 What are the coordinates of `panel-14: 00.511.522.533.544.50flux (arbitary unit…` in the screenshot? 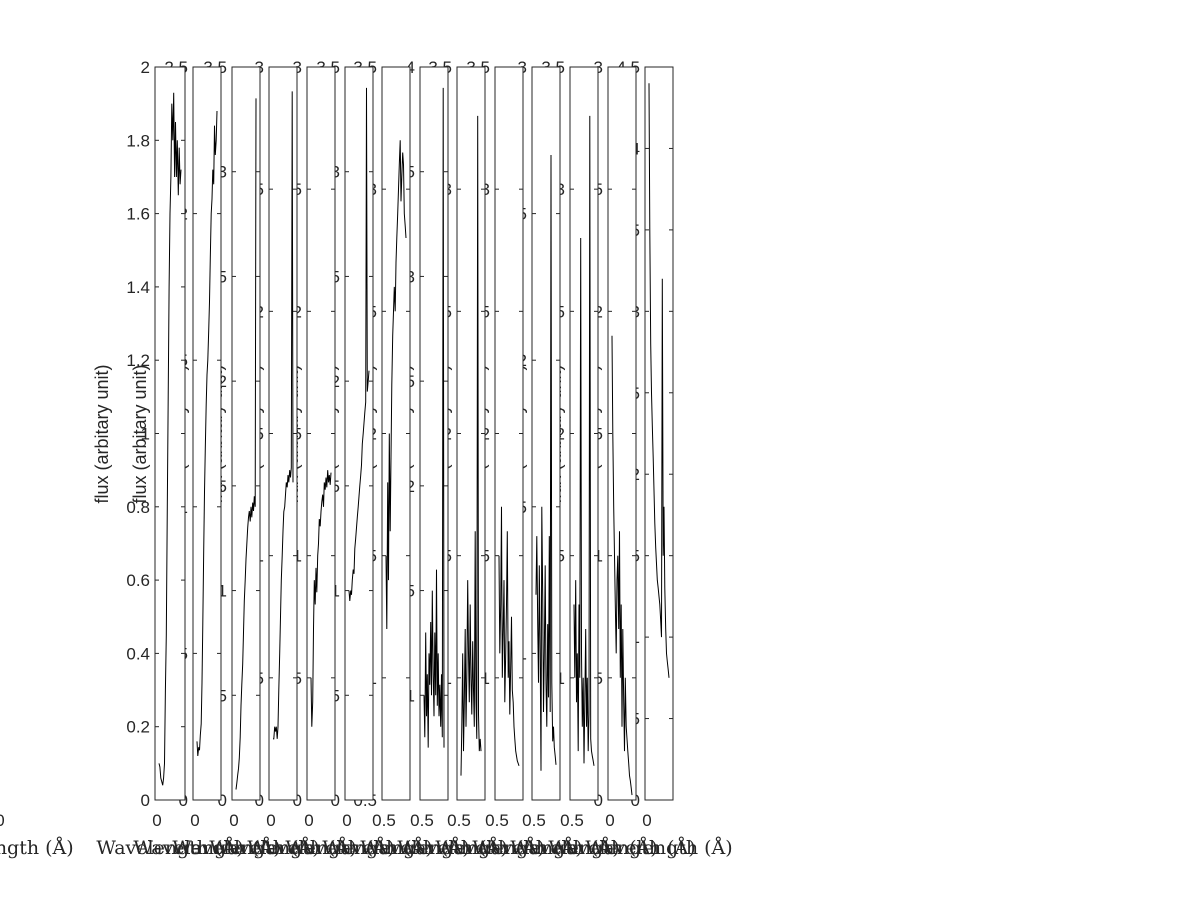 It's located at (657, 458).